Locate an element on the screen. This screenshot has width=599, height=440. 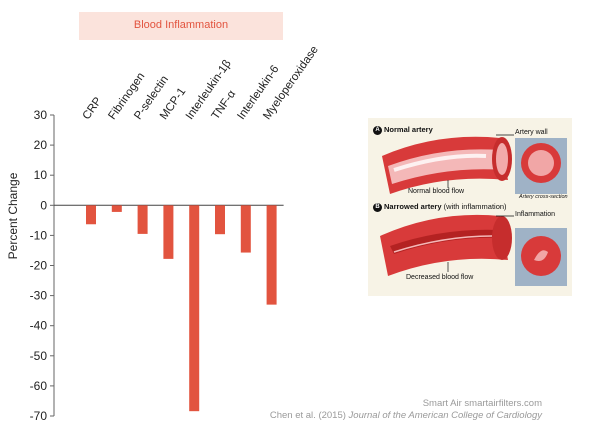
narrowed-artery-graphic is located at coordinates (473, 250).